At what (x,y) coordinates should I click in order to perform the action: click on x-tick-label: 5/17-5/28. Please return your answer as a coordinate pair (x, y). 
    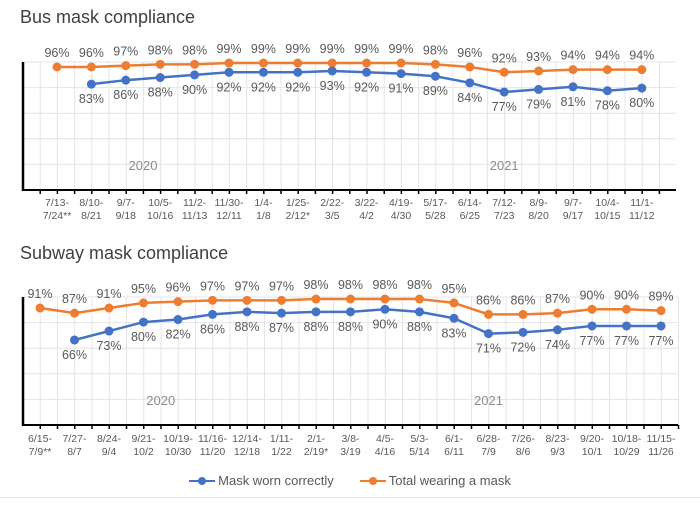
    Looking at the image, I should click on (435, 209).